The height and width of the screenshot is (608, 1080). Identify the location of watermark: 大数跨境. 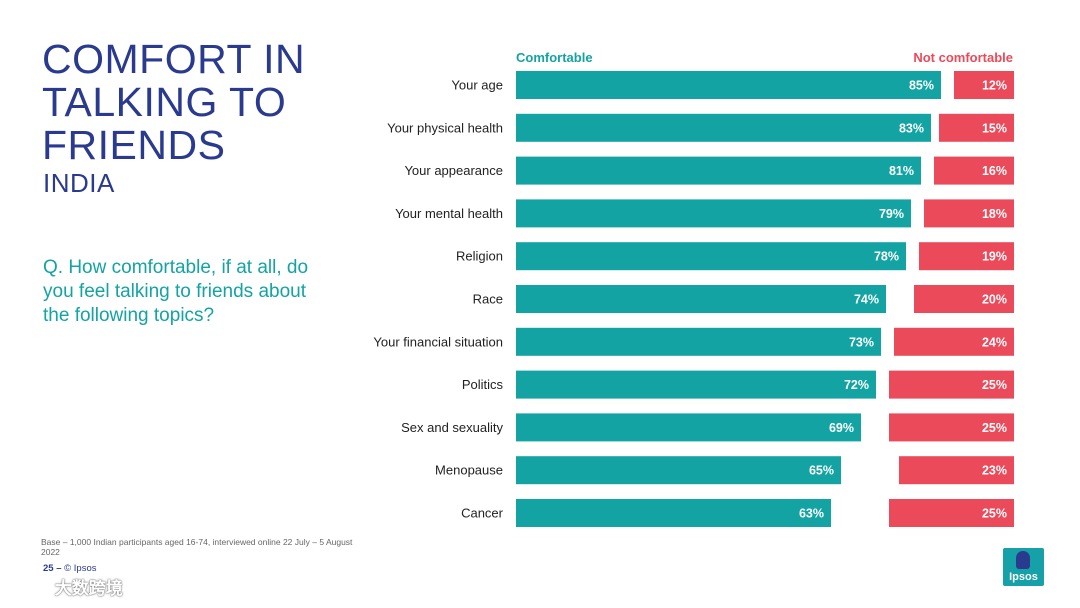
(66, 586).